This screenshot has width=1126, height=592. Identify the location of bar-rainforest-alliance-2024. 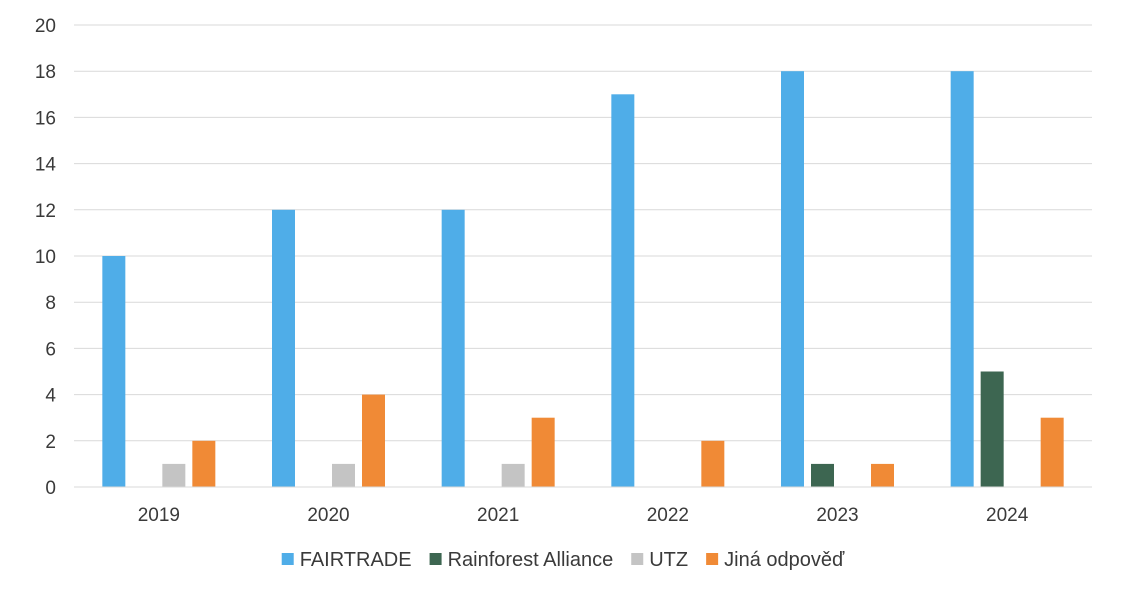
(992, 429).